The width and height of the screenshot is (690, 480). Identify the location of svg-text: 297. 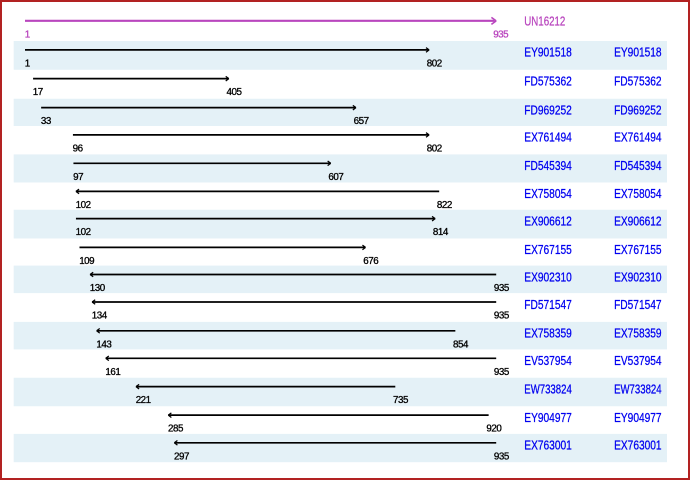
(181, 456).